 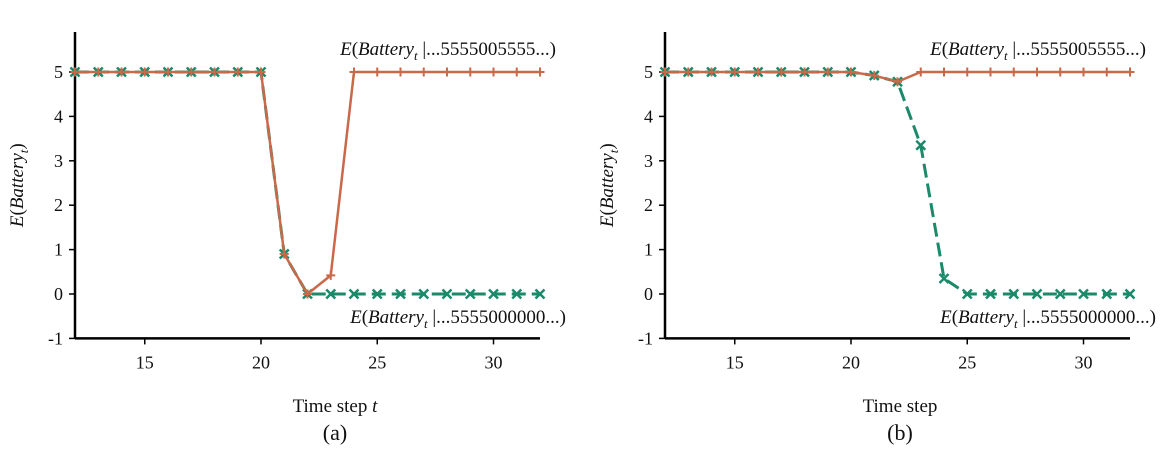 I want to click on x-axis-label: Time step t, so click(x=336, y=406).